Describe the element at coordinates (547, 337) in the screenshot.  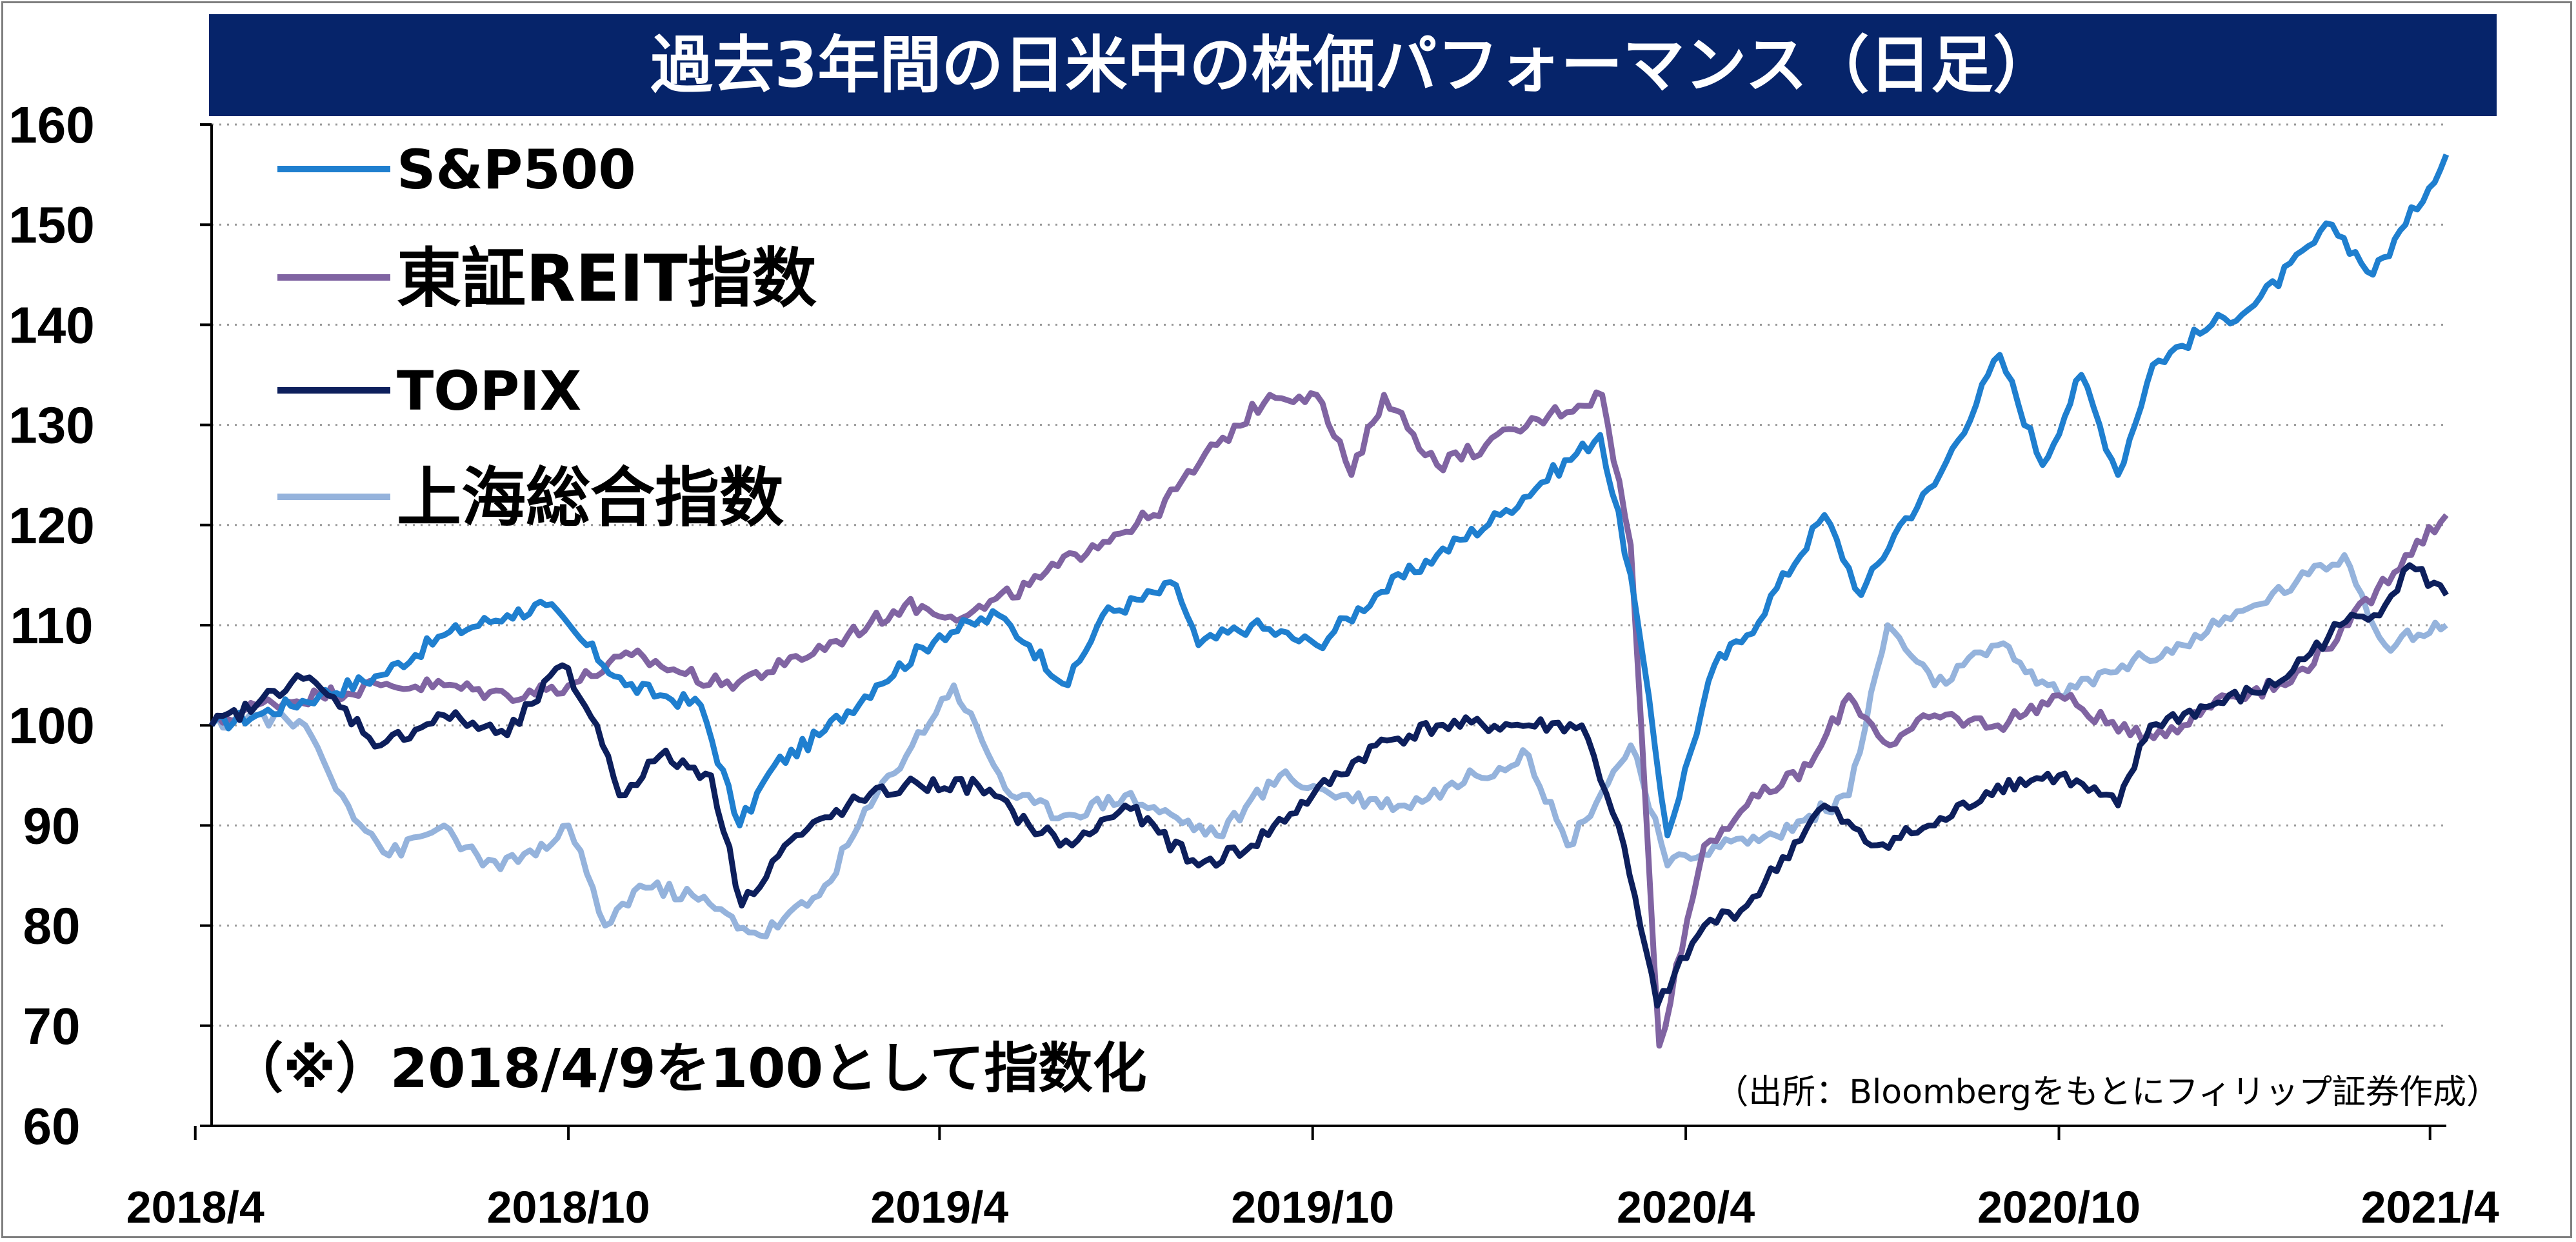
I see `legend: S&P500 東証REIT指数 TOPIX 上海総合指数` at that location.